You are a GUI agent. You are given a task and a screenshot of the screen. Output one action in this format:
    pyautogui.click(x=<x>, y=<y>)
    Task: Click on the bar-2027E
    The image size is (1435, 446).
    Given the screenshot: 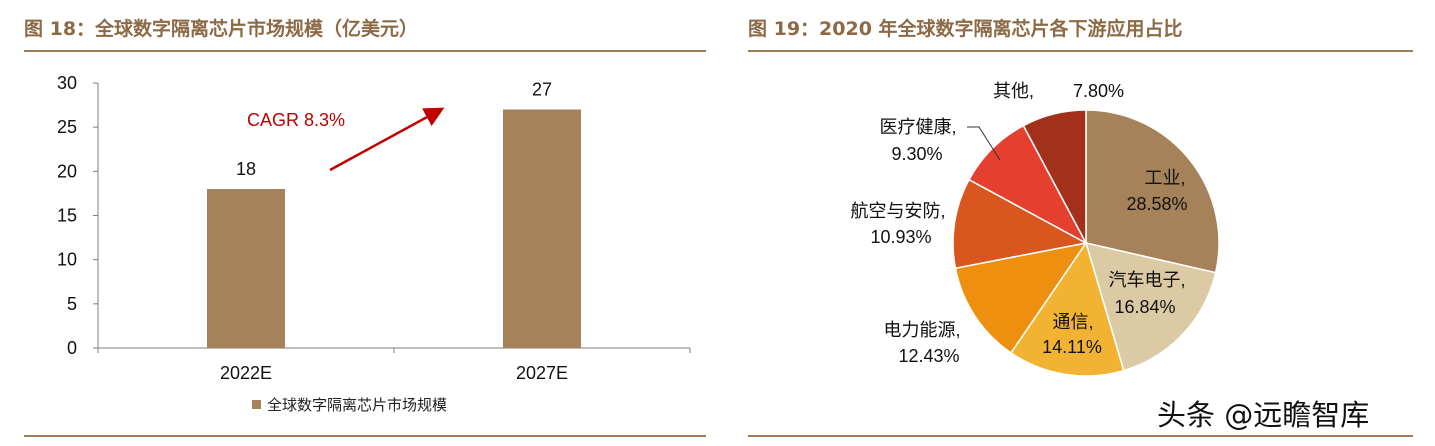 What is the action you would take?
    pyautogui.click(x=542, y=228)
    